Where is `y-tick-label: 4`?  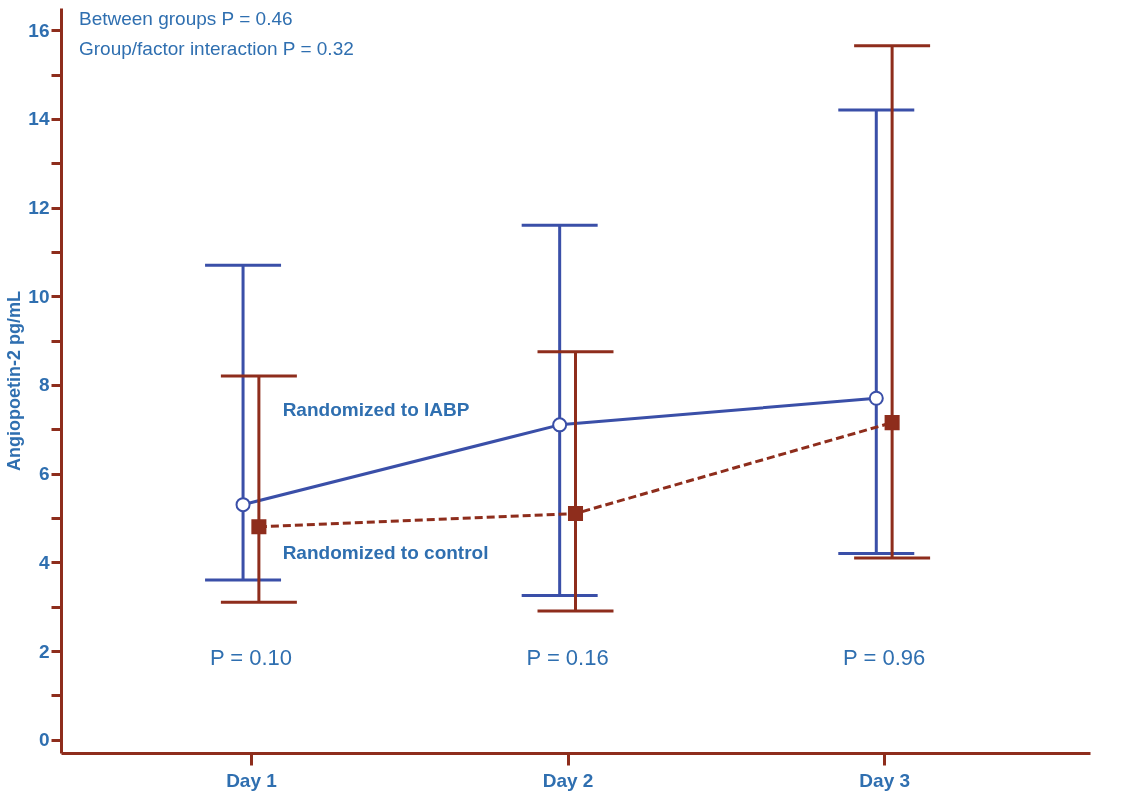 y-tick-label: 4 is located at coordinates (44, 562).